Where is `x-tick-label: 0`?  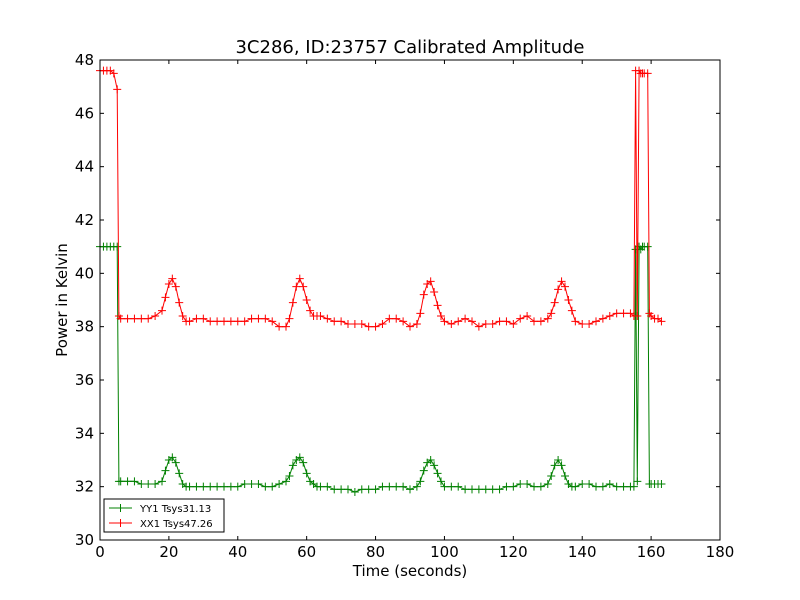
x-tick-label: 0 is located at coordinates (100, 552).